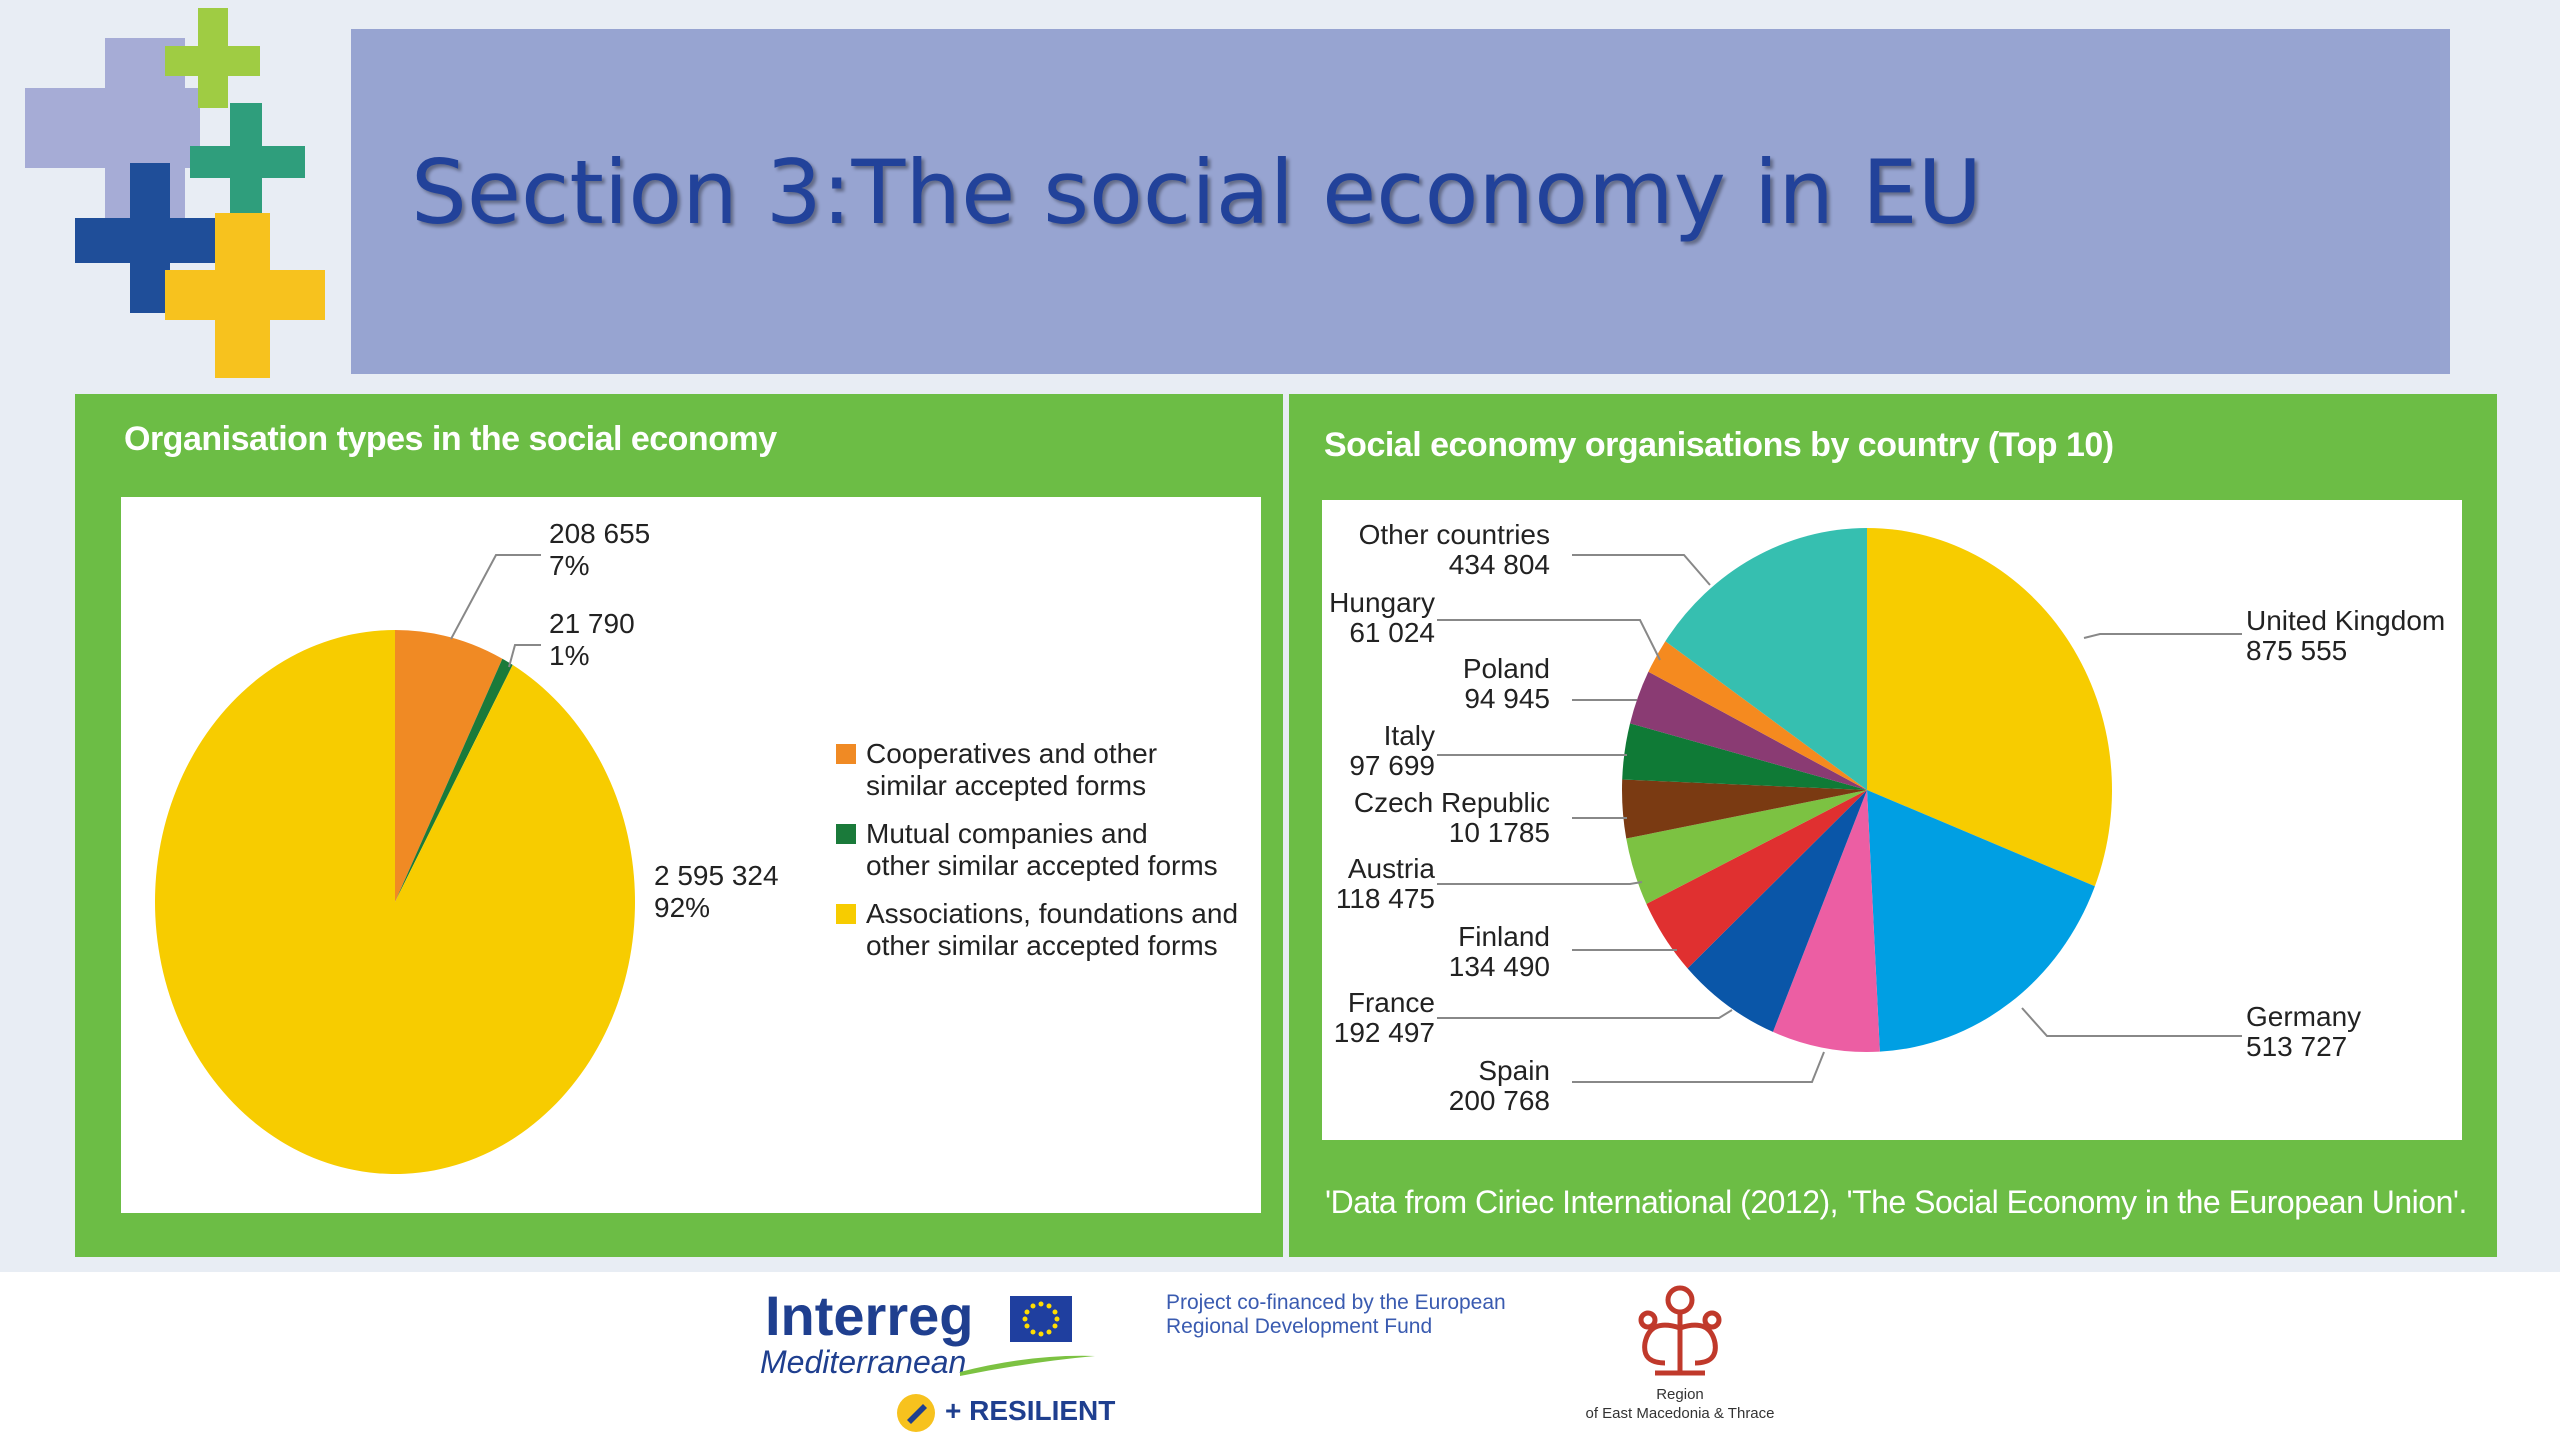 The image size is (2560, 1440). Describe the element at coordinates (569, 655) in the screenshot. I see `slice-percent-mutual: 1%` at that location.